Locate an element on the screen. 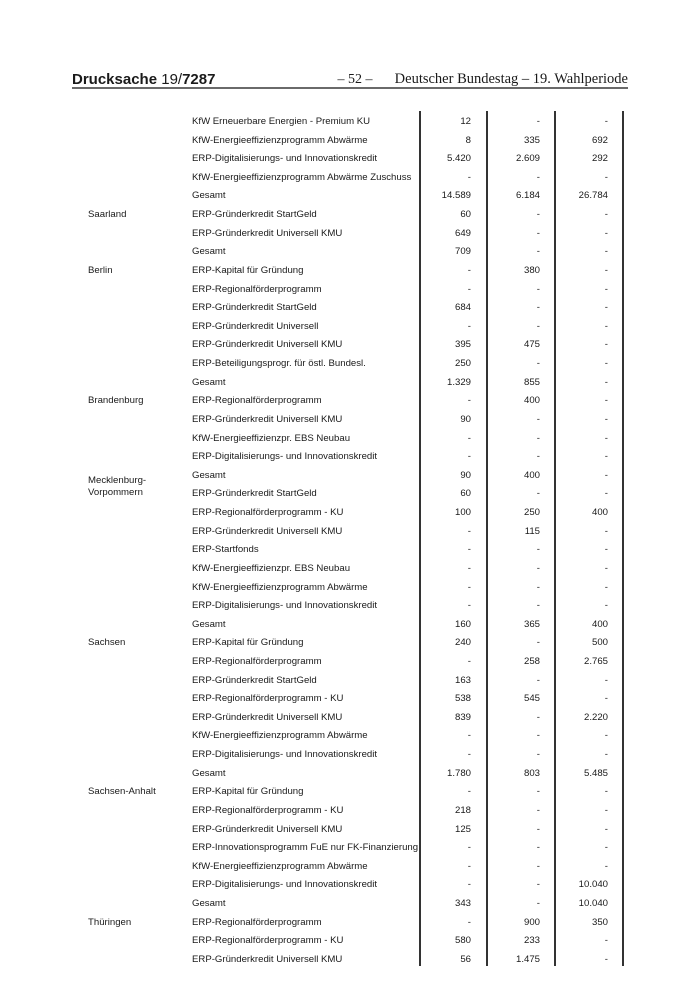 This screenshot has height=990, width=700. table-row: ERP-Regionalförderprogramm - KU 218 - - is located at coordinates (350, 811).